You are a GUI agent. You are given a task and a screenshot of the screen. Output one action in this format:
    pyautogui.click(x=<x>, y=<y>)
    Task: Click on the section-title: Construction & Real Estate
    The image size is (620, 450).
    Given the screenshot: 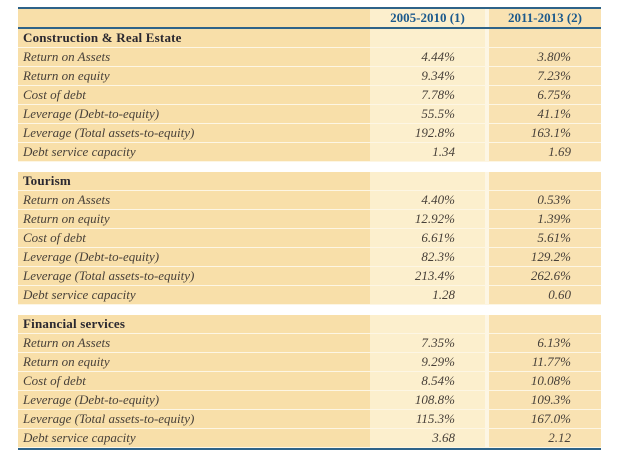 What is the action you would take?
    pyautogui.click(x=194, y=38)
    